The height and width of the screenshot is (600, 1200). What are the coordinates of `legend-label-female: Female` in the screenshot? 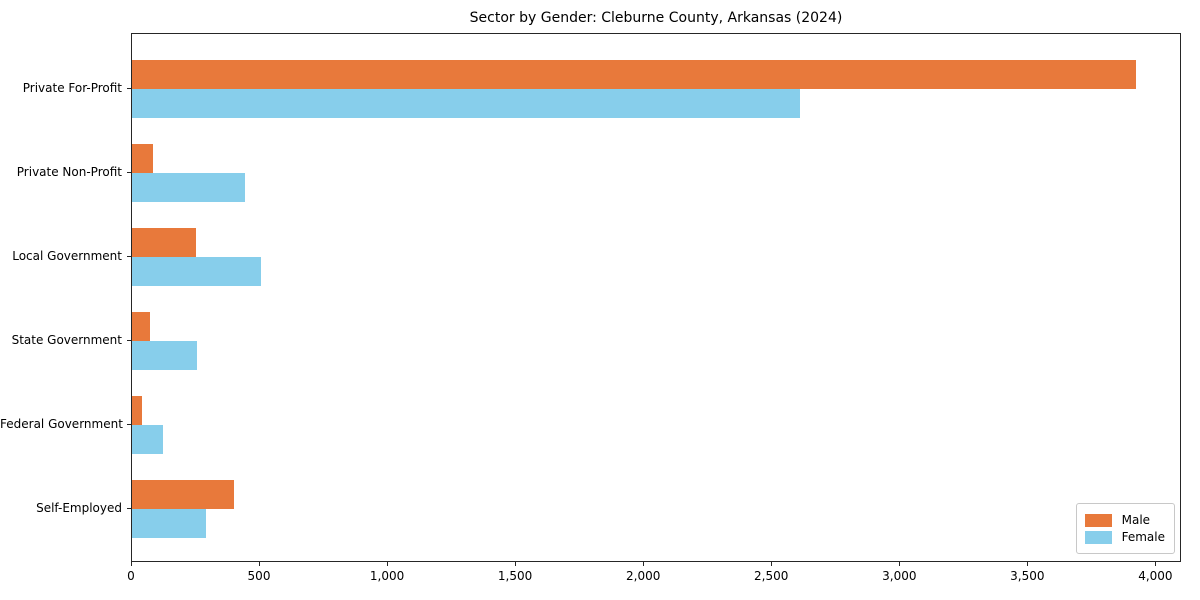 It's located at (1143, 537).